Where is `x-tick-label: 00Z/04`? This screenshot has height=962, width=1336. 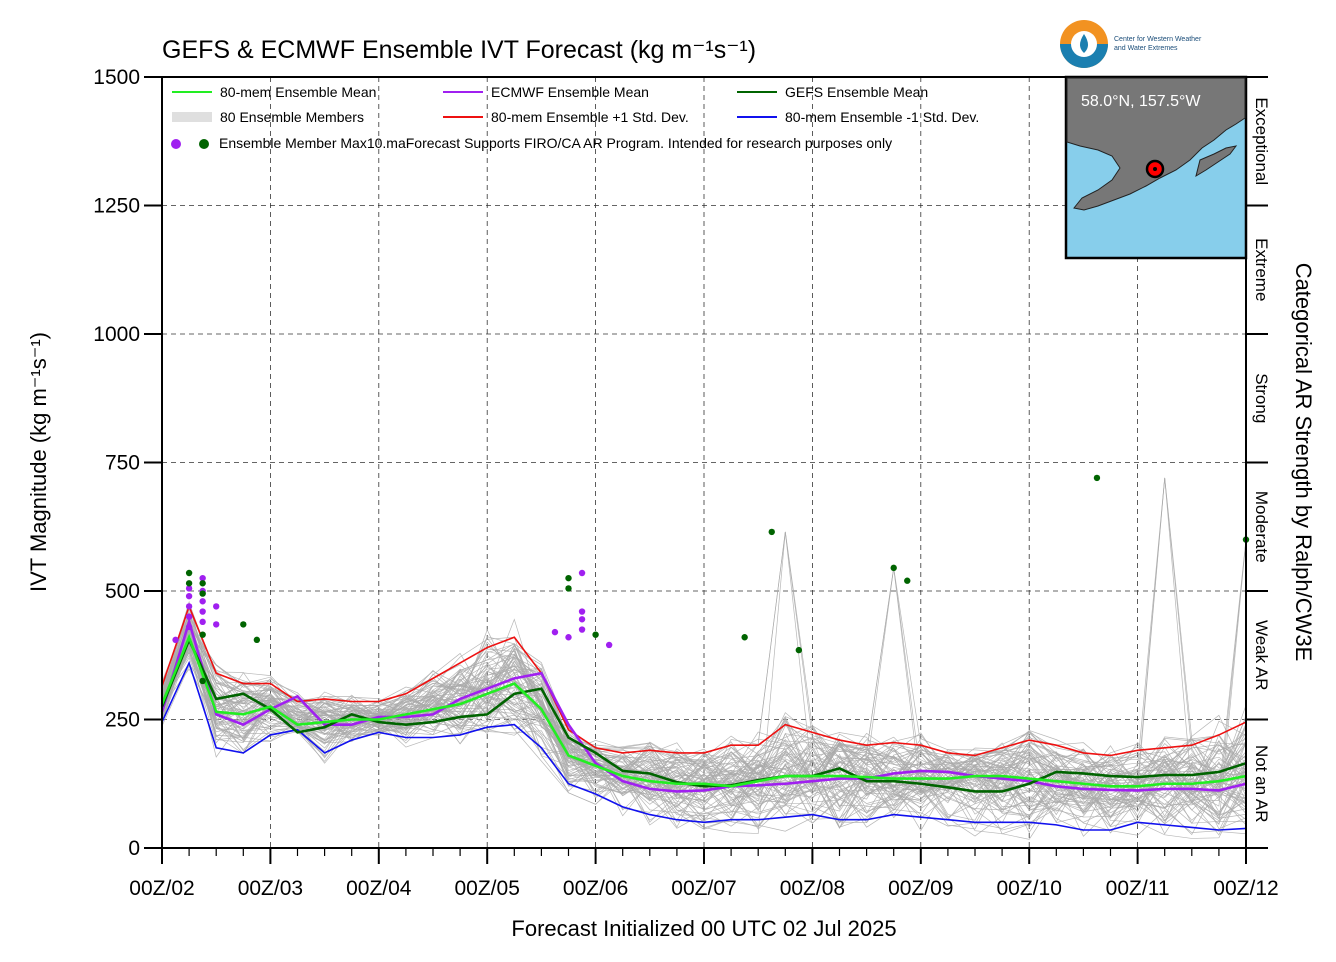
x-tick-label: 00Z/04 is located at coordinates (379, 888).